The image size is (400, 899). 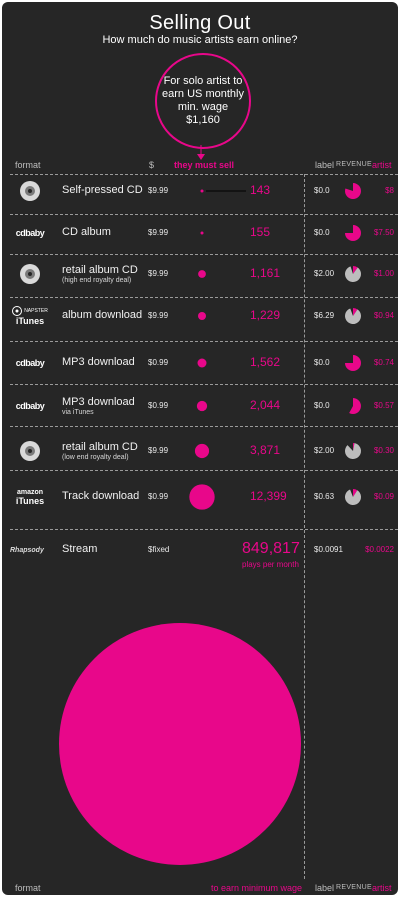 I want to click on label-revenue-value: $6.29, so click(x=324, y=315).